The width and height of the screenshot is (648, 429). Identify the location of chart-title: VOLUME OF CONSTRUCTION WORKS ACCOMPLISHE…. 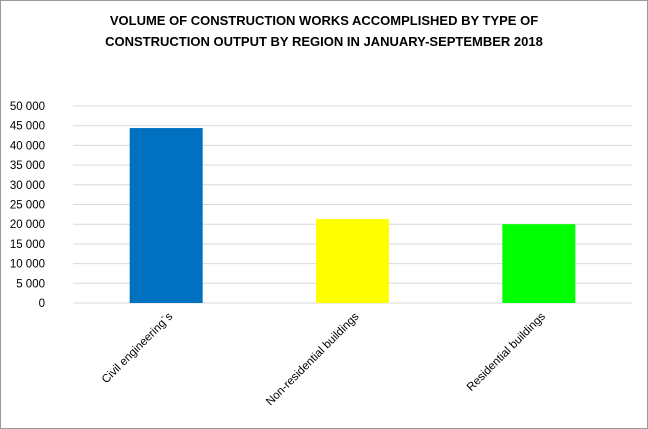
(324, 31).